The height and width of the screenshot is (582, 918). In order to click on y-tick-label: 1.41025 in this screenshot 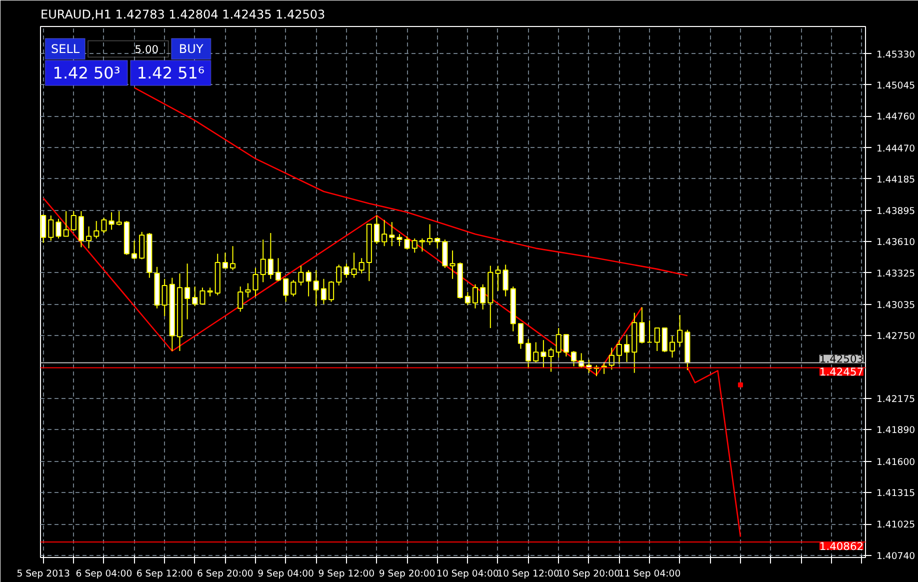, I will do `click(896, 525)`.